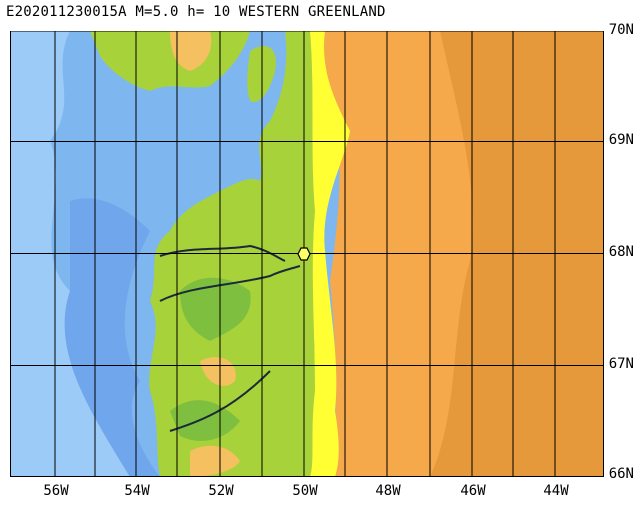 The height and width of the screenshot is (505, 642). What do you see at coordinates (137, 491) in the screenshot?
I see `lon-label-54w: 54W` at bounding box center [137, 491].